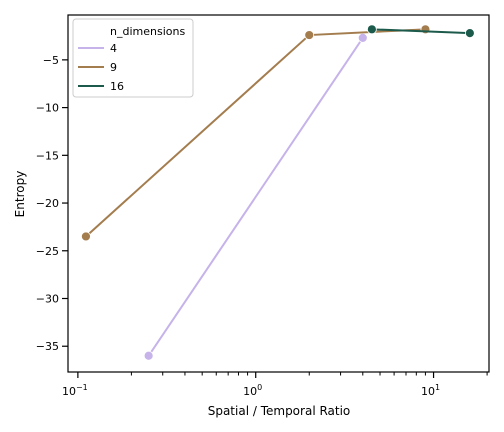  What do you see at coordinates (117, 86) in the screenshot?
I see `legend-label-16: 16` at bounding box center [117, 86].